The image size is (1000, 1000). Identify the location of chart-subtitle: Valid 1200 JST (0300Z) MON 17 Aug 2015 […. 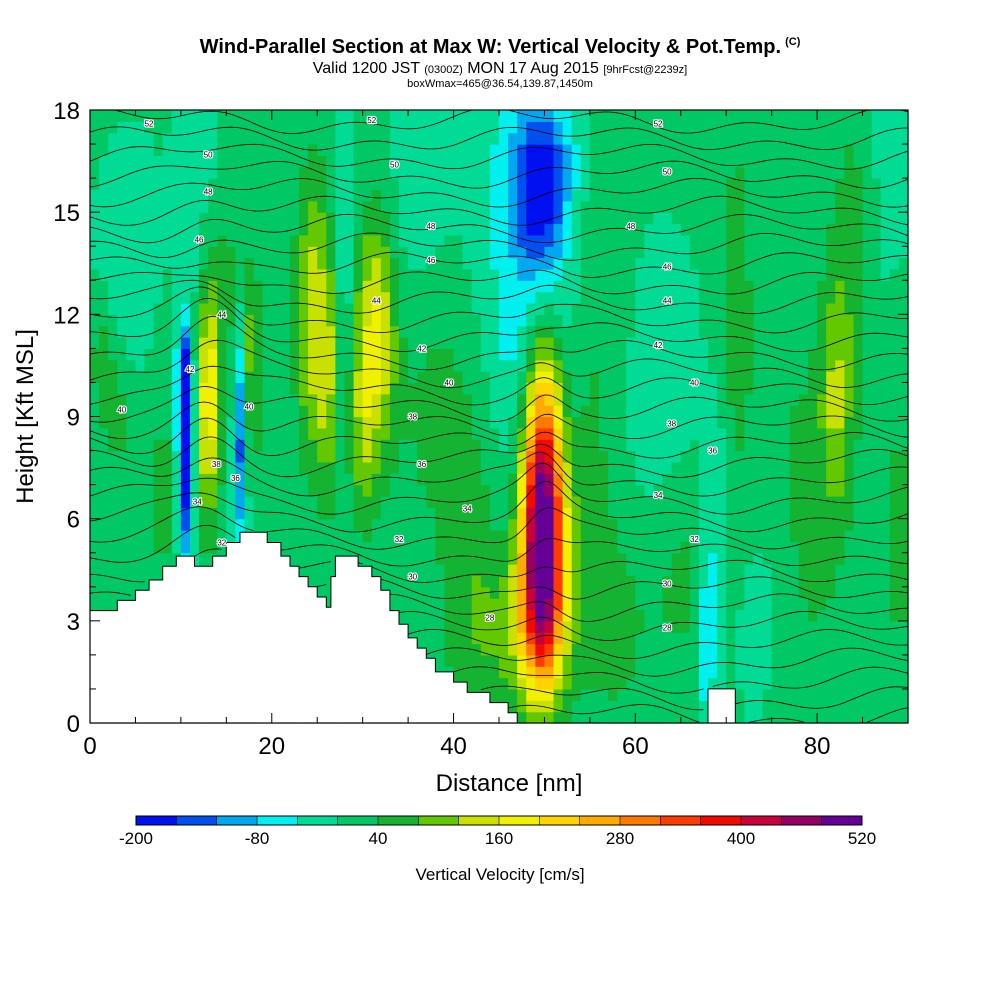
(500, 69).